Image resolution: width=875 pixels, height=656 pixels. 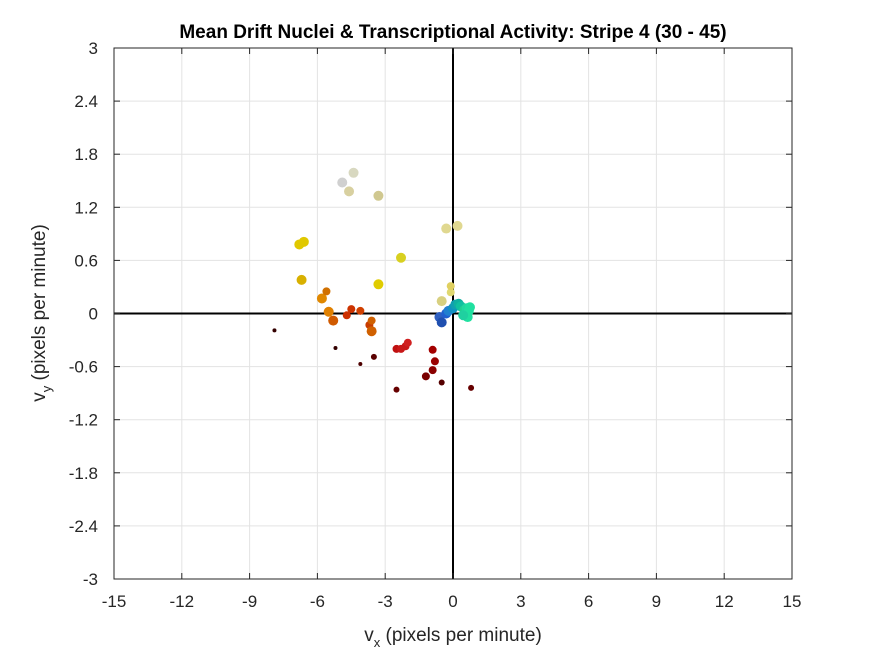 What do you see at coordinates (90, 579) in the screenshot?
I see `y-tick-label: -3` at bounding box center [90, 579].